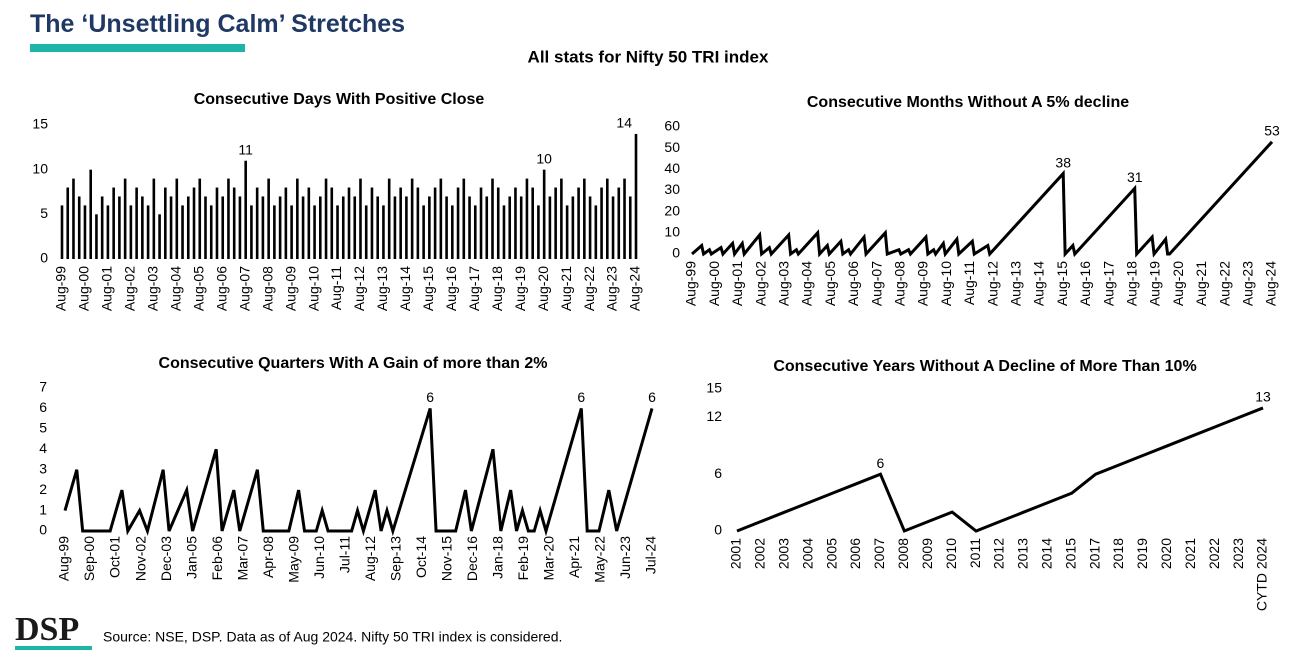 The width and height of the screenshot is (1292, 663). What do you see at coordinates (428, 288) in the screenshot?
I see `x-tick-label: Aug-15` at bounding box center [428, 288].